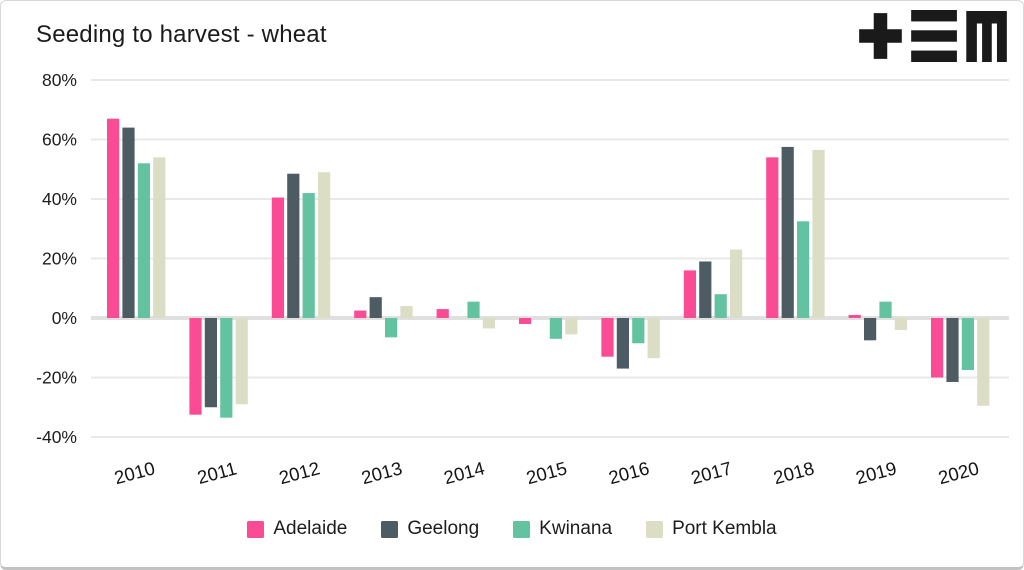 The height and width of the screenshot is (570, 1024). I want to click on y-axis-tick-label: 20%, so click(59, 259).